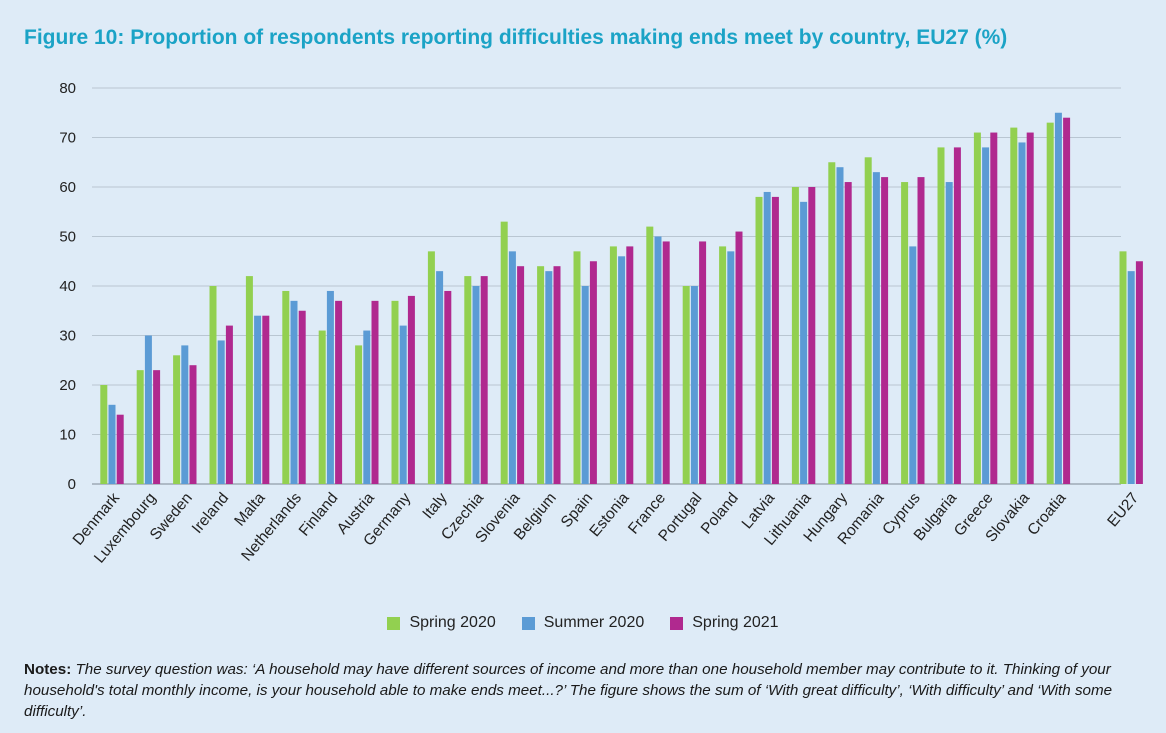  Describe the element at coordinates (434, 505) in the screenshot. I see `x-tick-label: Italy` at that location.